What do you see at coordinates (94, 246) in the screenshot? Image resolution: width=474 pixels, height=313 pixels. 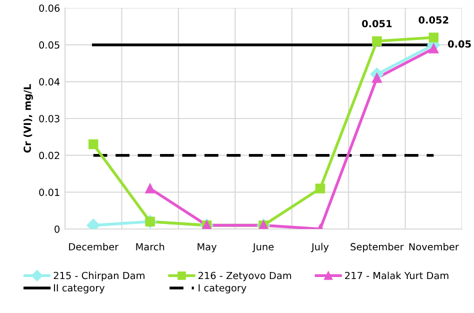 I see `x-tick-label: December` at bounding box center [94, 246].